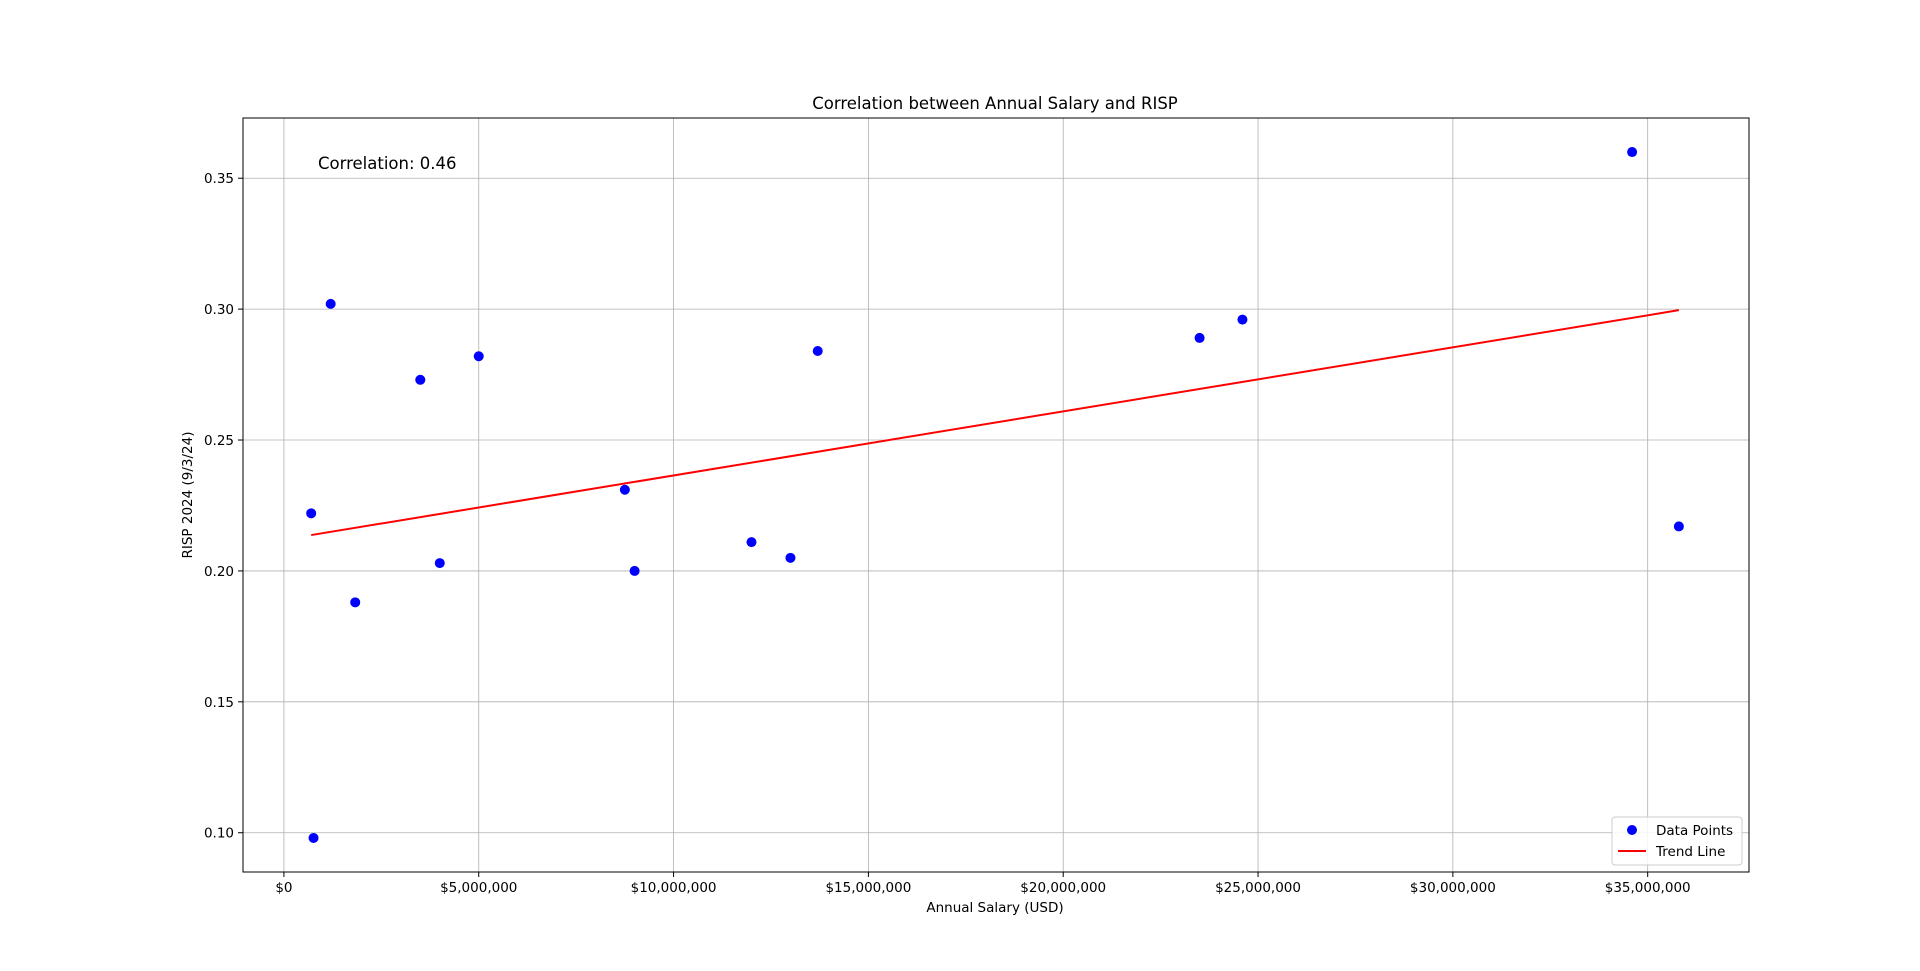  Describe the element at coordinates (219, 441) in the screenshot. I see `y-tick-label: 0.25` at that location.